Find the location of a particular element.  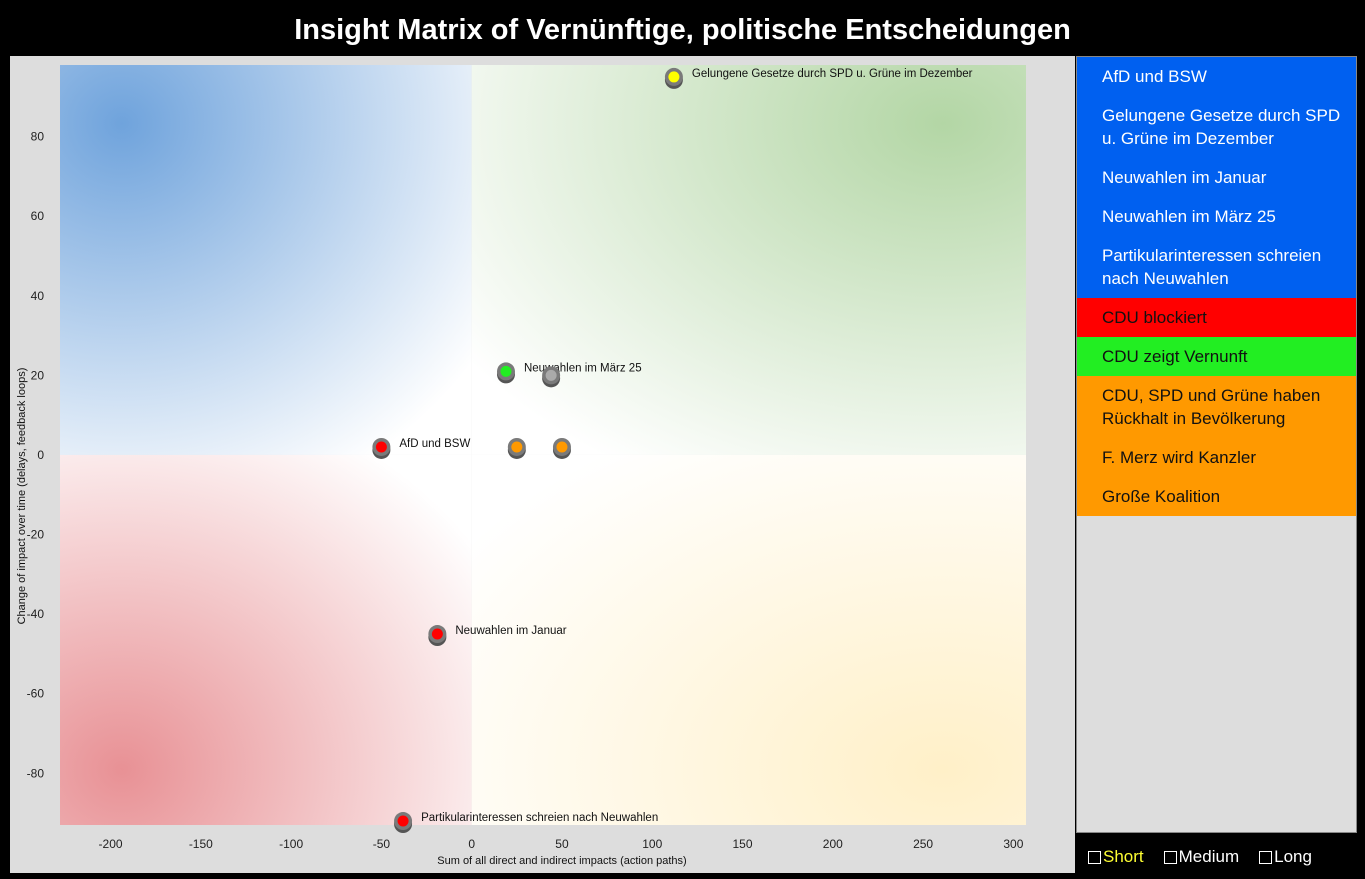

x-tick-label: 100 is located at coordinates (652, 844).